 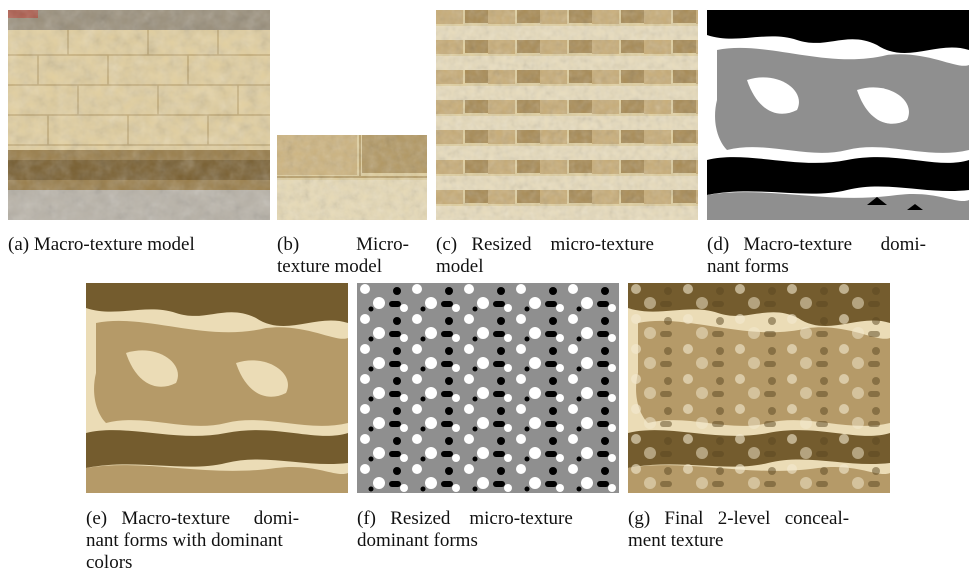 What do you see at coordinates (465, 518) in the screenshot?
I see `caption-f-line-1: (f) Resized micro-texture` at bounding box center [465, 518].